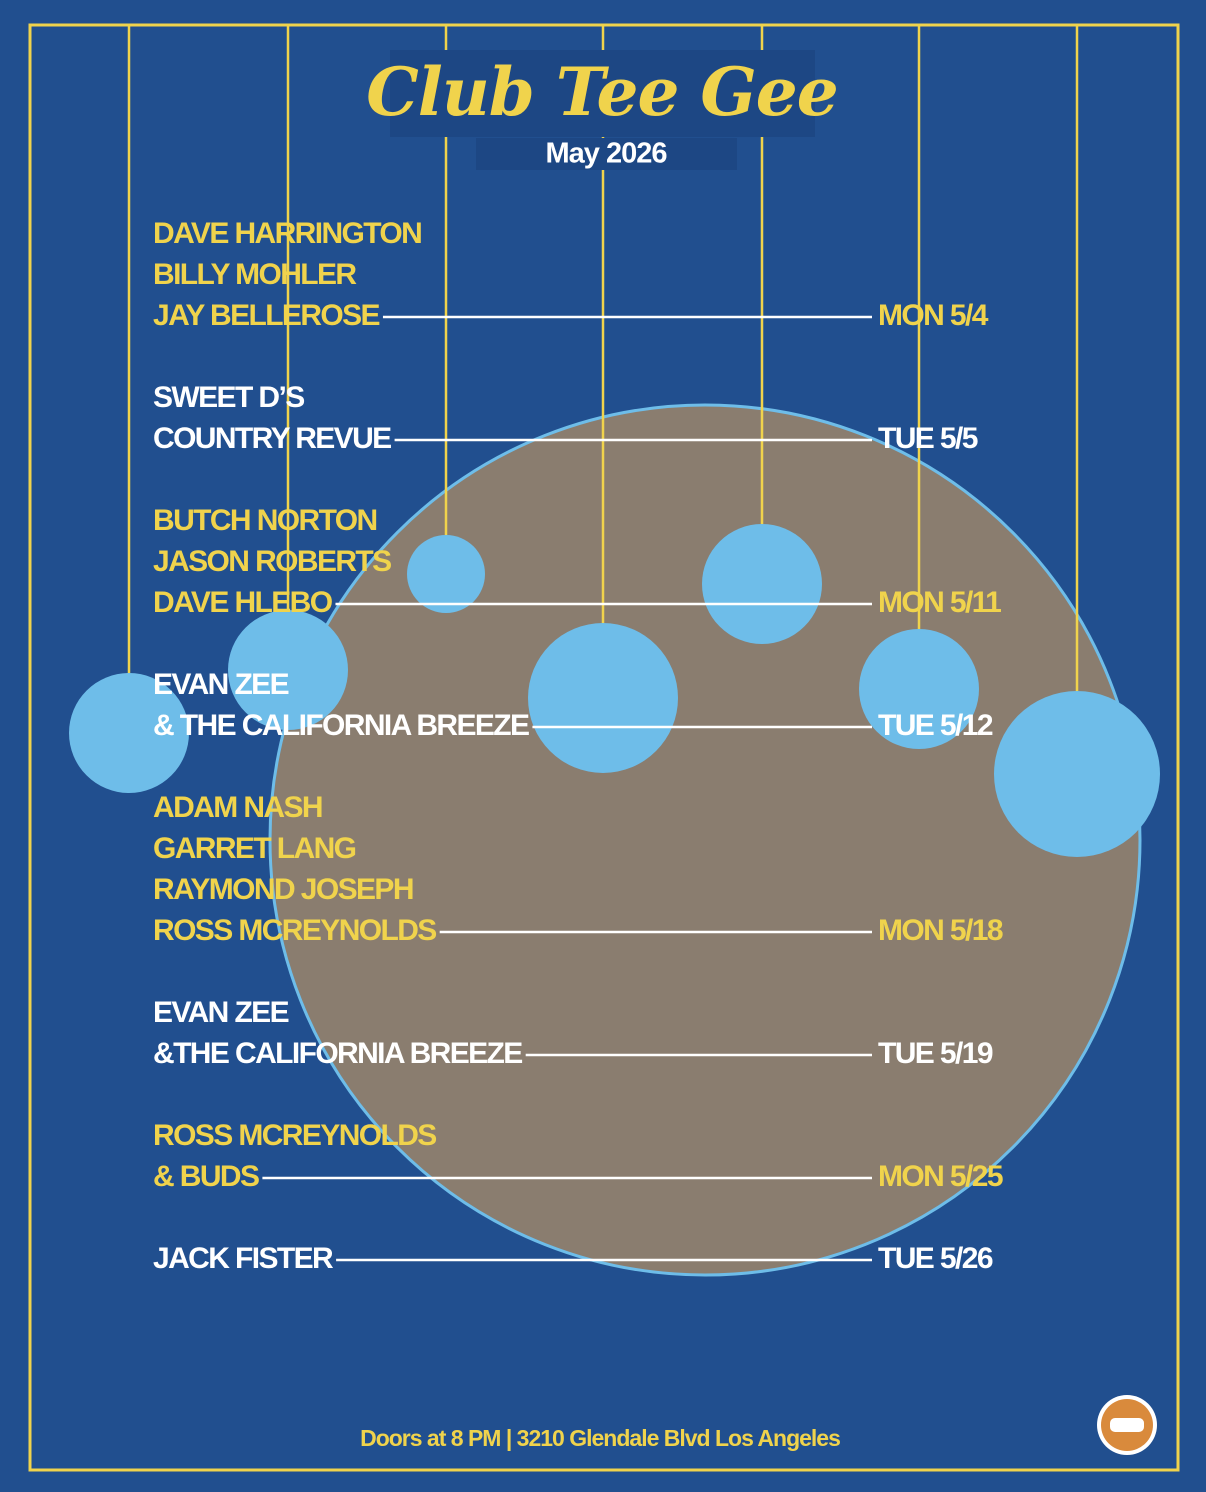 This screenshot has height=1492, width=1206. I want to click on performer: DAVE HARRINGTON, so click(287, 233).